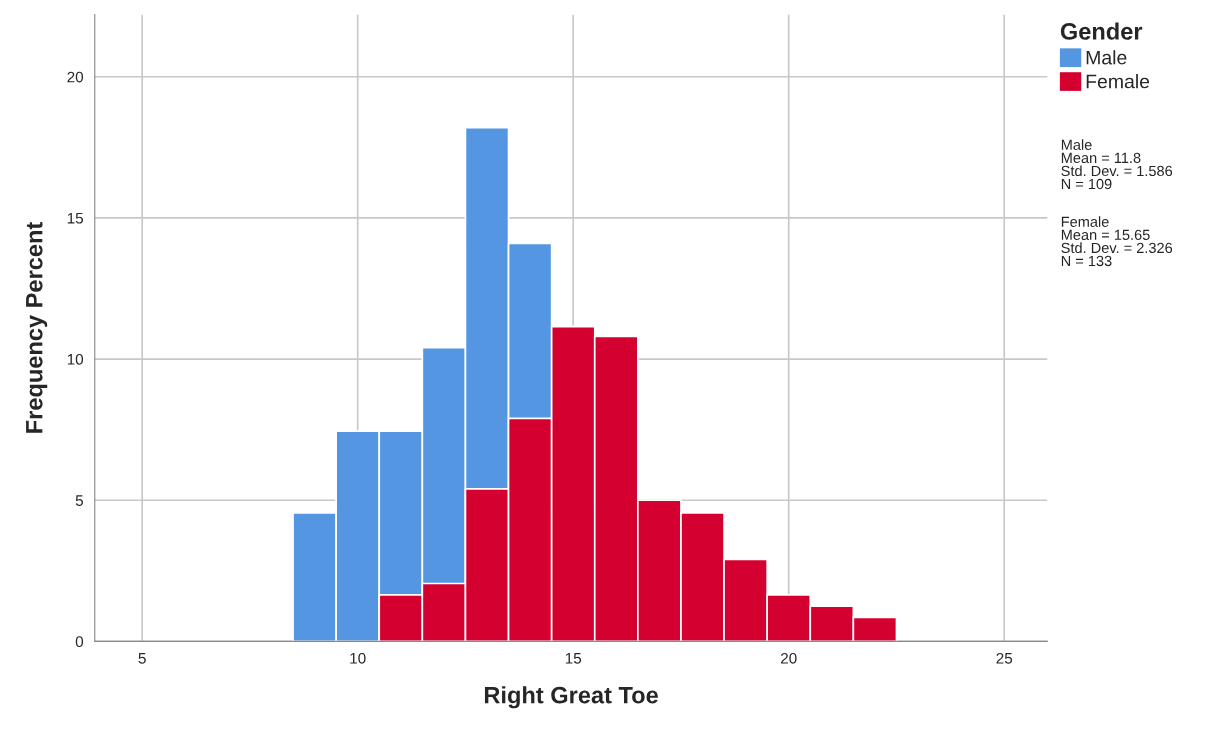  Describe the element at coordinates (1117, 241) in the screenshot. I see `text: Female Mean = 15.65 Std. Dev. = 2.326 N = 133` at that location.